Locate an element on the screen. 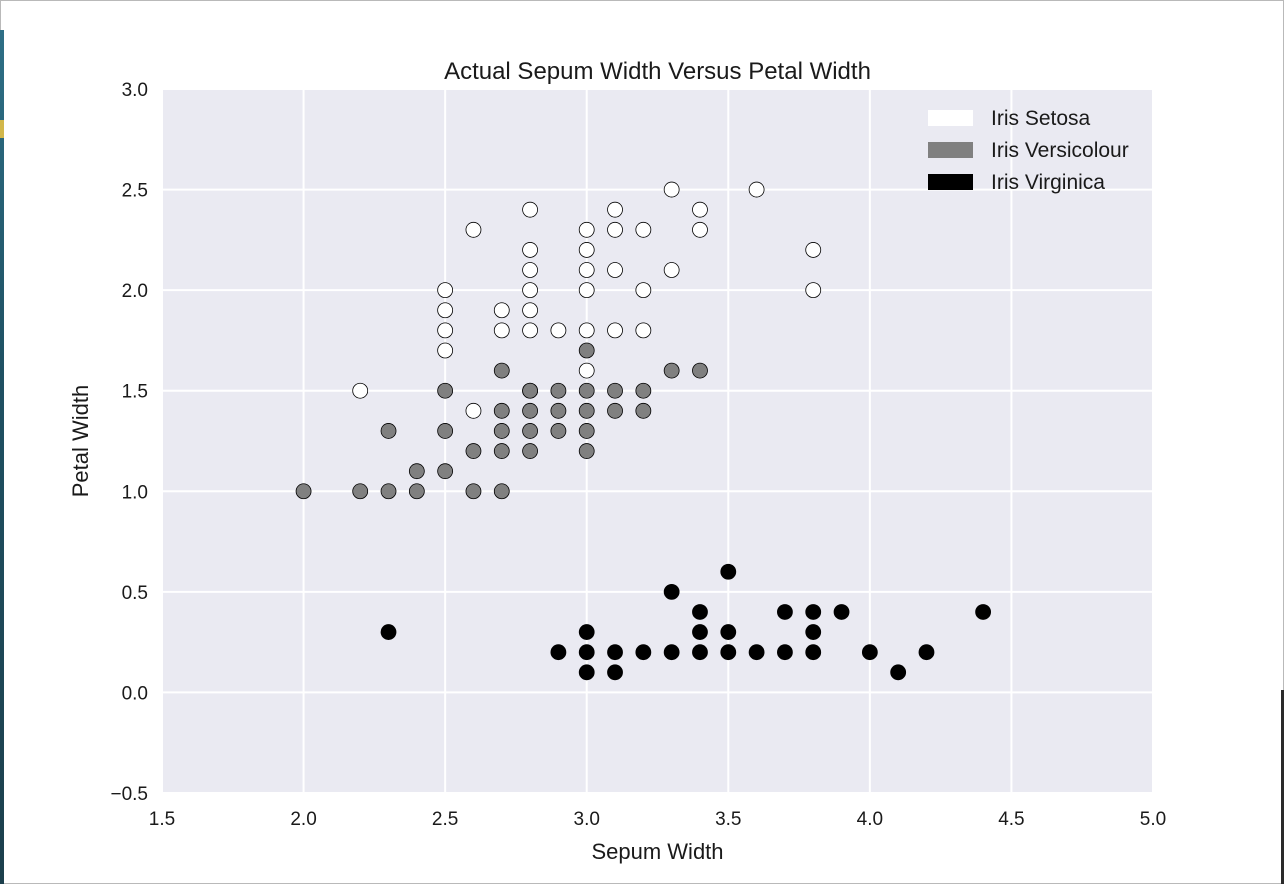 The height and width of the screenshot is (884, 1284). x-tick-label: 2.0 is located at coordinates (303, 819).